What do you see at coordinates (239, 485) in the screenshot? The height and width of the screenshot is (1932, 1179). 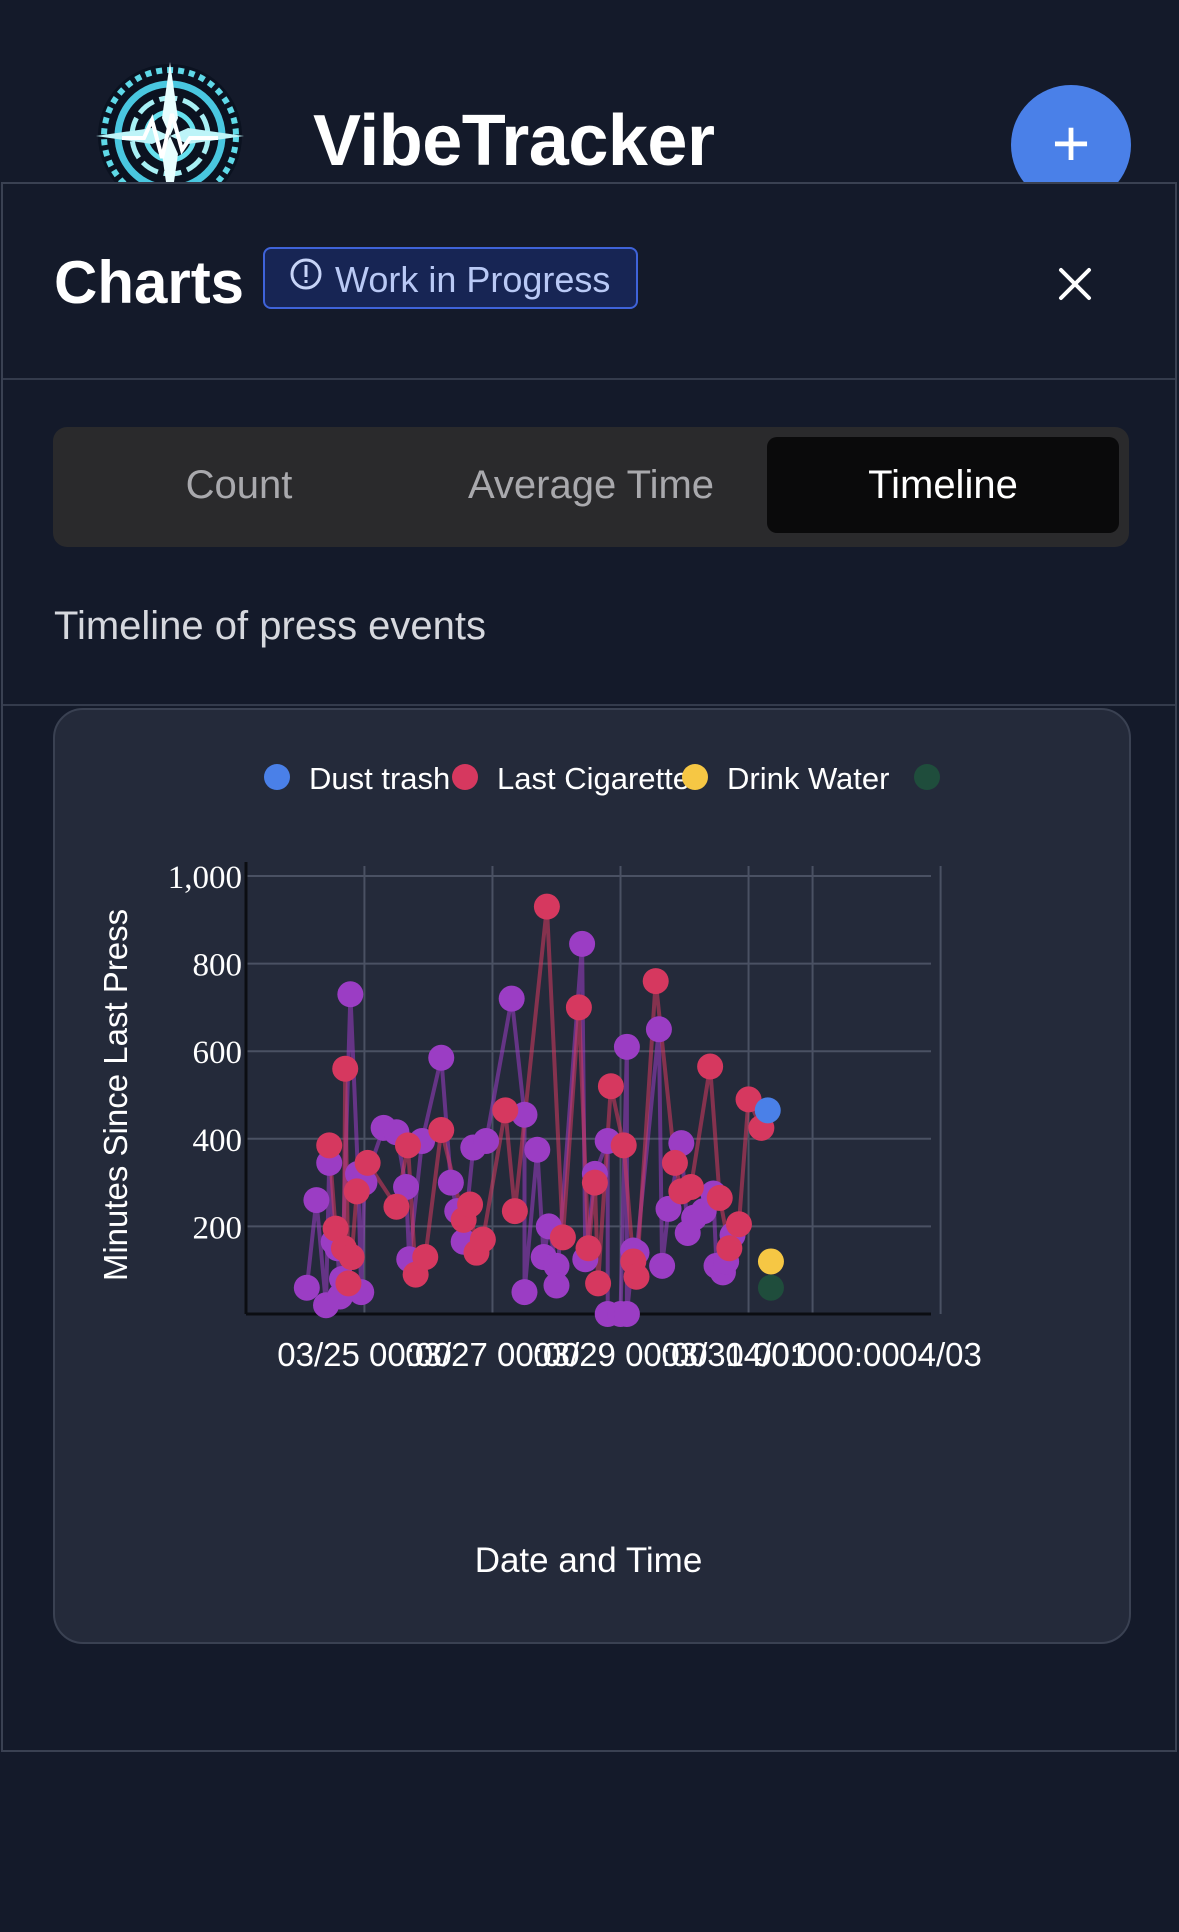 I see `tab-count: Count` at bounding box center [239, 485].